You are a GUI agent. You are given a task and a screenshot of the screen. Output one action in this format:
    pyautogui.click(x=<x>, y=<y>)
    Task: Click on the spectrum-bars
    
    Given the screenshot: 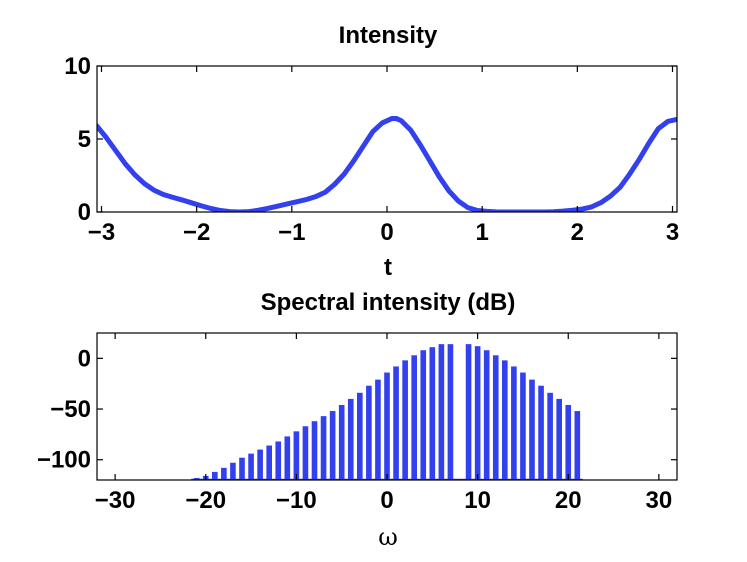 What is the action you would take?
    pyautogui.click(x=387, y=412)
    